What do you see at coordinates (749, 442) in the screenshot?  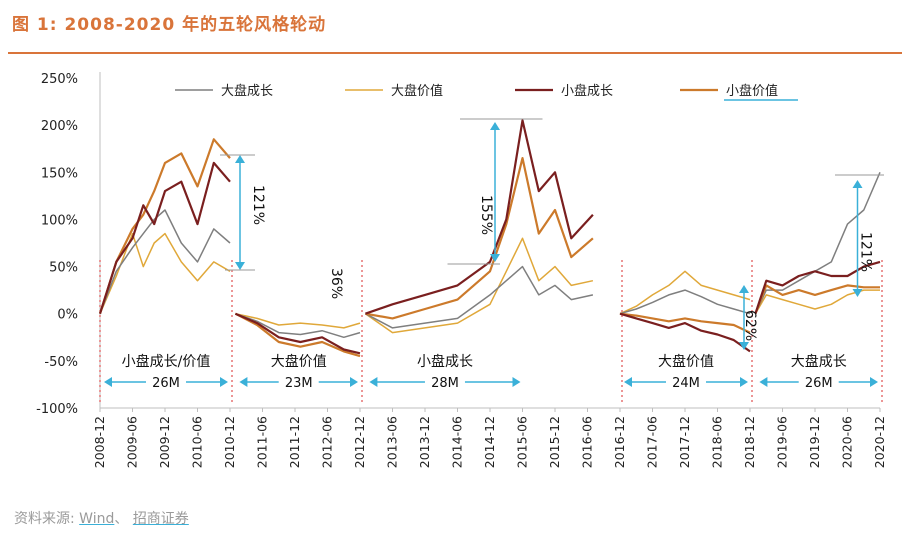 I see `x-tick-label: 2018-12` at bounding box center [749, 442].